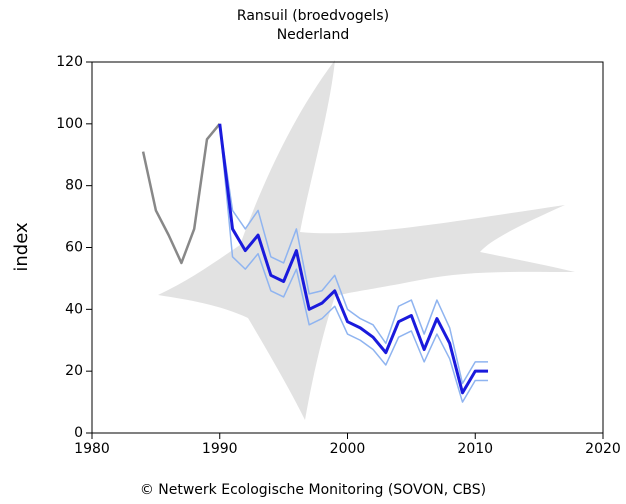 This screenshot has height=504, width=626. Describe the element at coordinates (313, 35) in the screenshot. I see `chart-subtitle: Nederland` at that location.